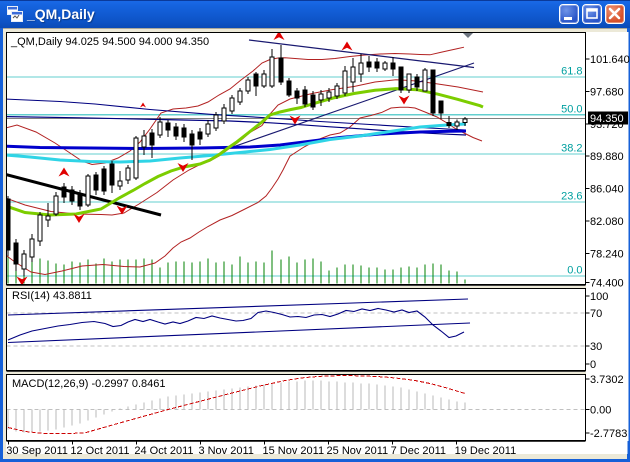 This screenshot has width=630, height=462. Describe the element at coordinates (607, 380) in the screenshot. I see `svg-text: 3.7302` at that location.